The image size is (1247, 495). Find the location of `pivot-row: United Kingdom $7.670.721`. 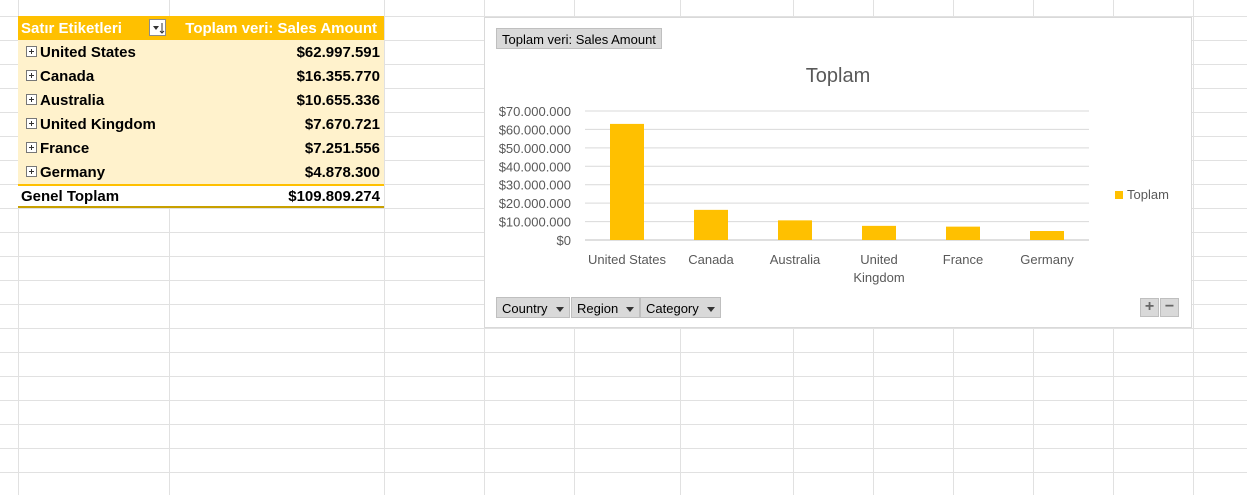

pivot-row: United Kingdom $7.670.721 is located at coordinates (201, 124).